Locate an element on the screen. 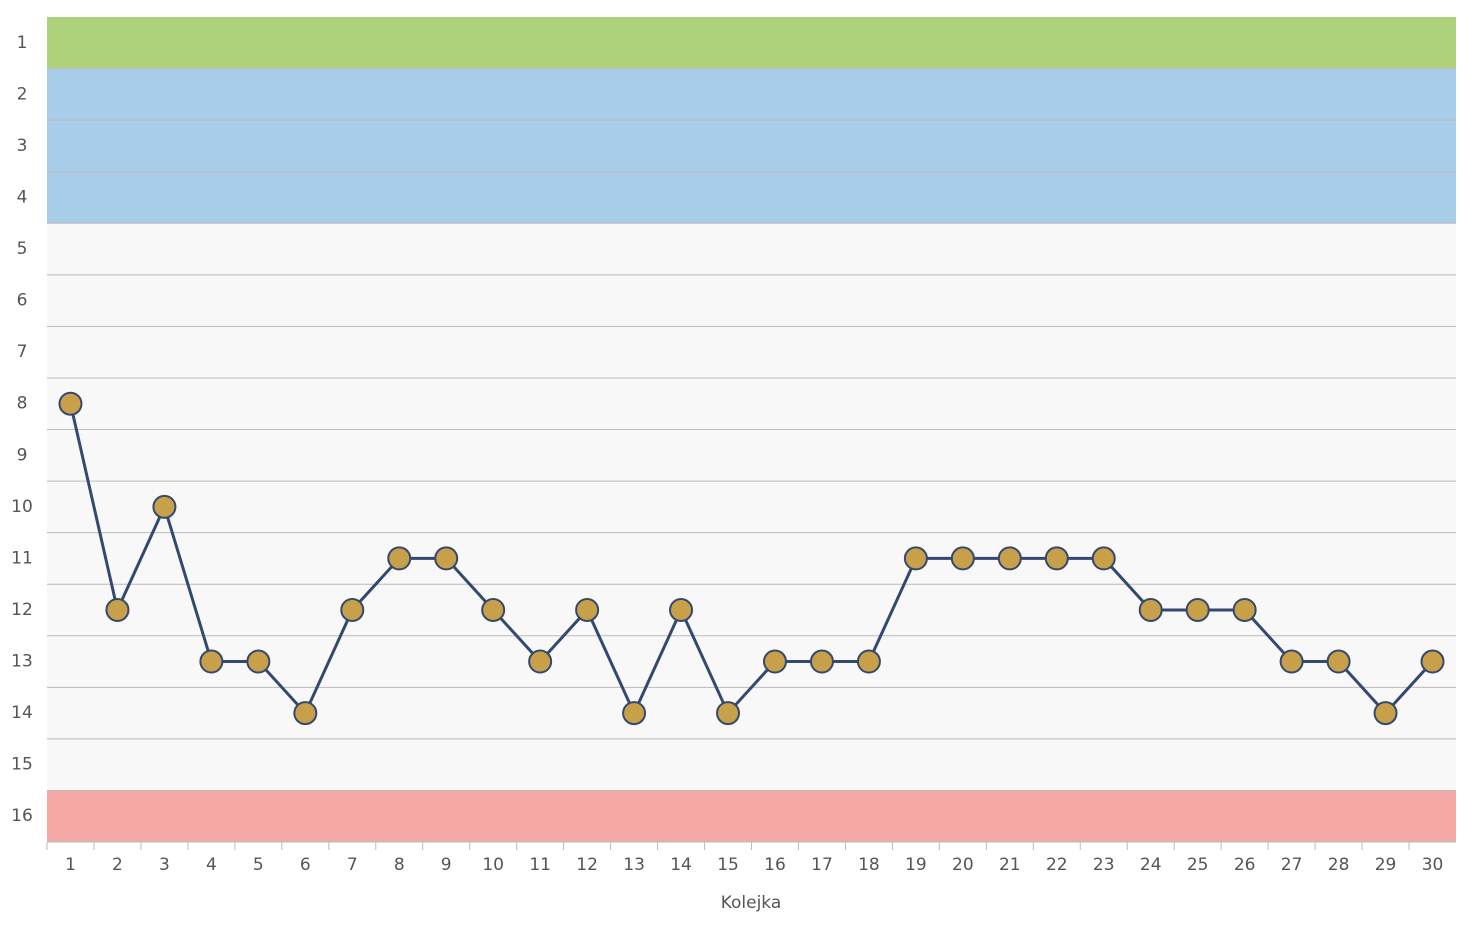 Image resolution: width=1460 pixels, height=928 pixels. x-tick-label: 16 is located at coordinates (775, 865).